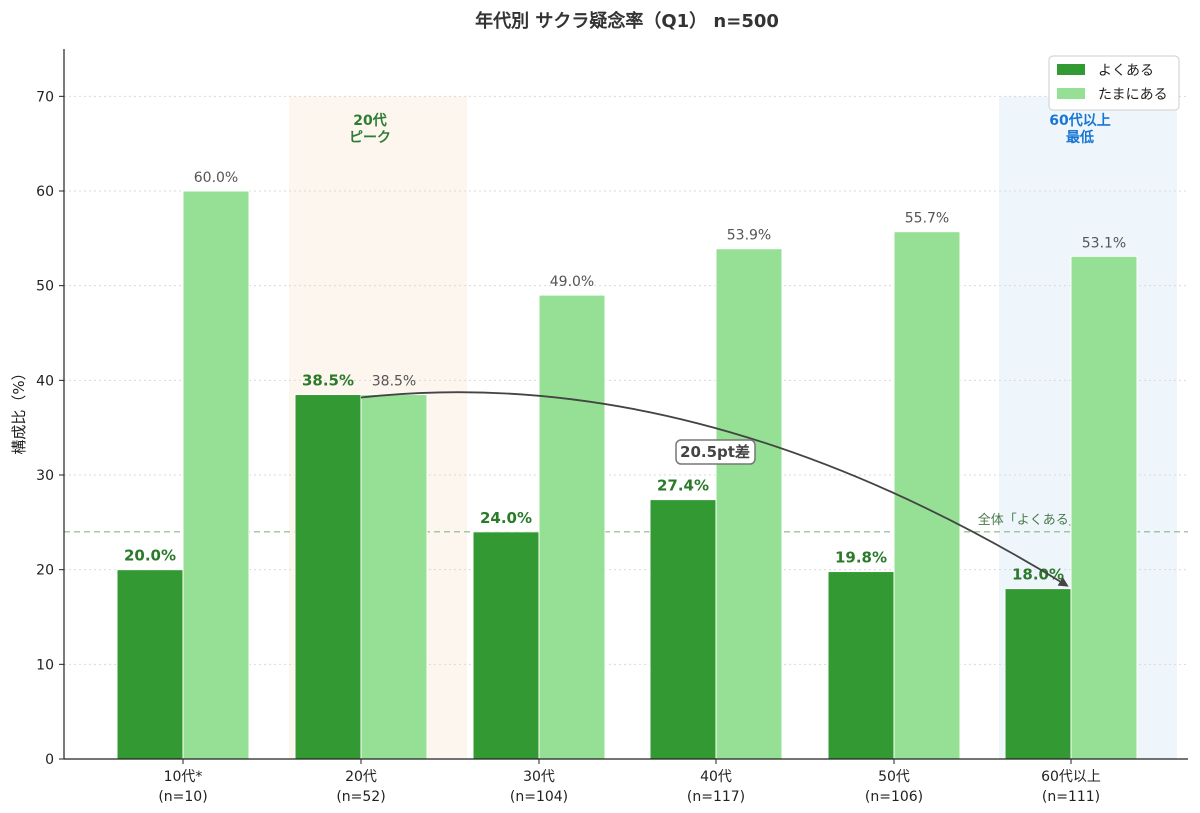  I want to click on data-label-sometimes: 60.0%, so click(216, 178).